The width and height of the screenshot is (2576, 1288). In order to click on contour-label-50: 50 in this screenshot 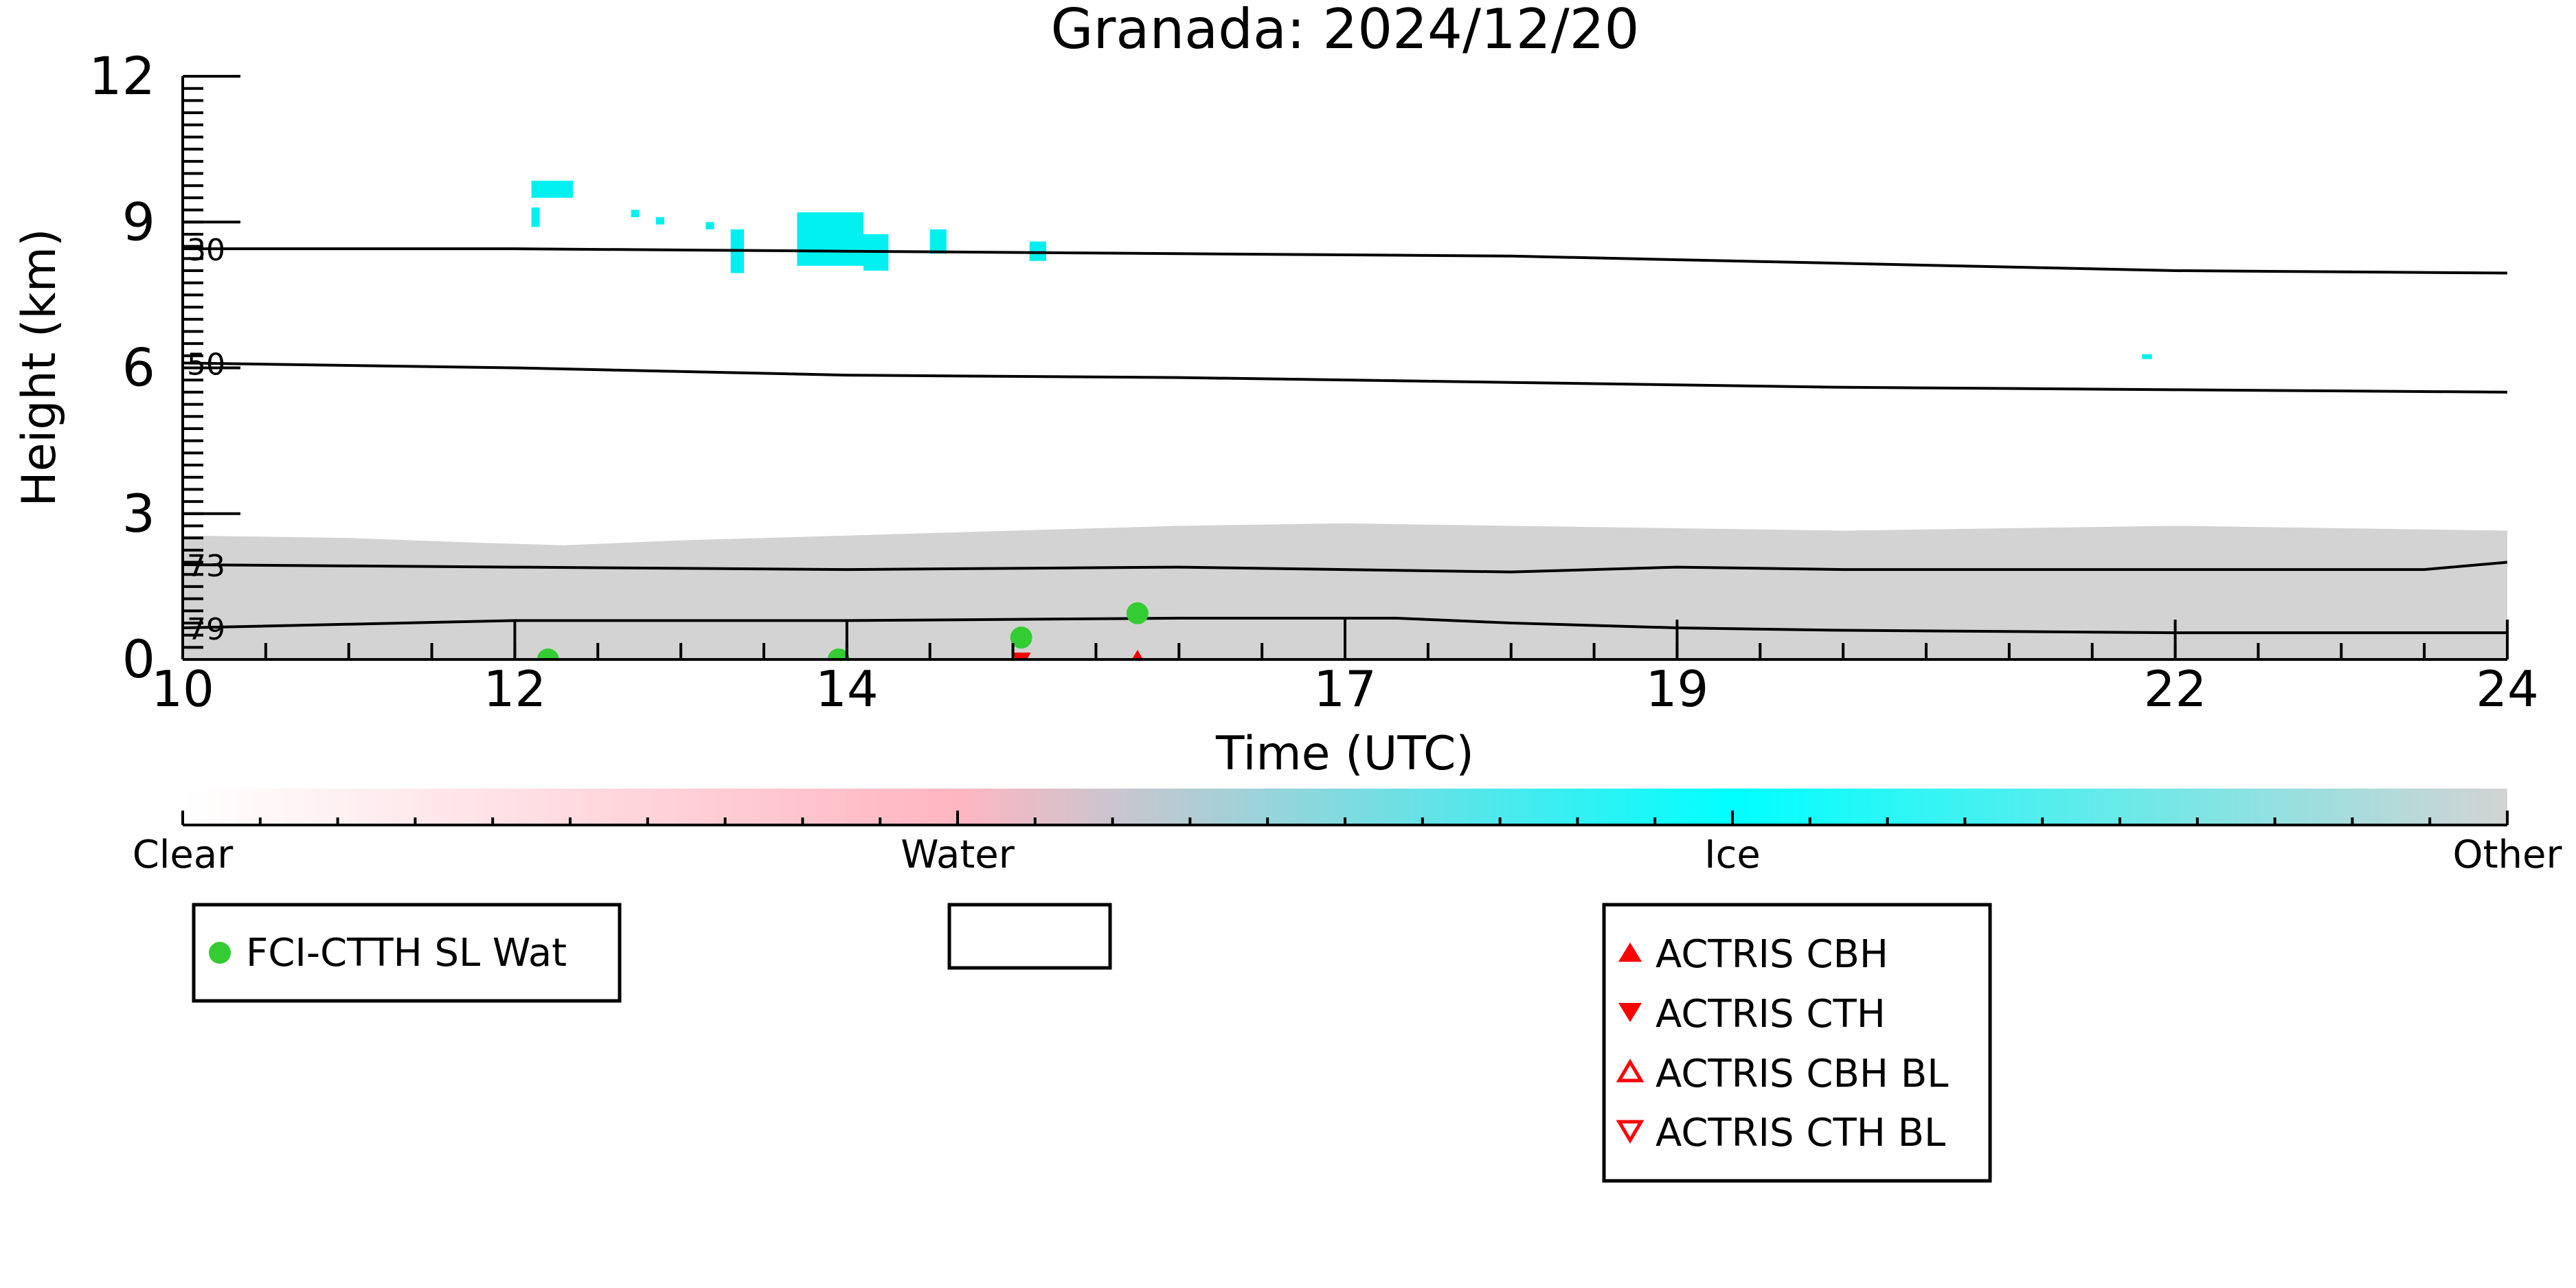, I will do `click(206, 364)`.